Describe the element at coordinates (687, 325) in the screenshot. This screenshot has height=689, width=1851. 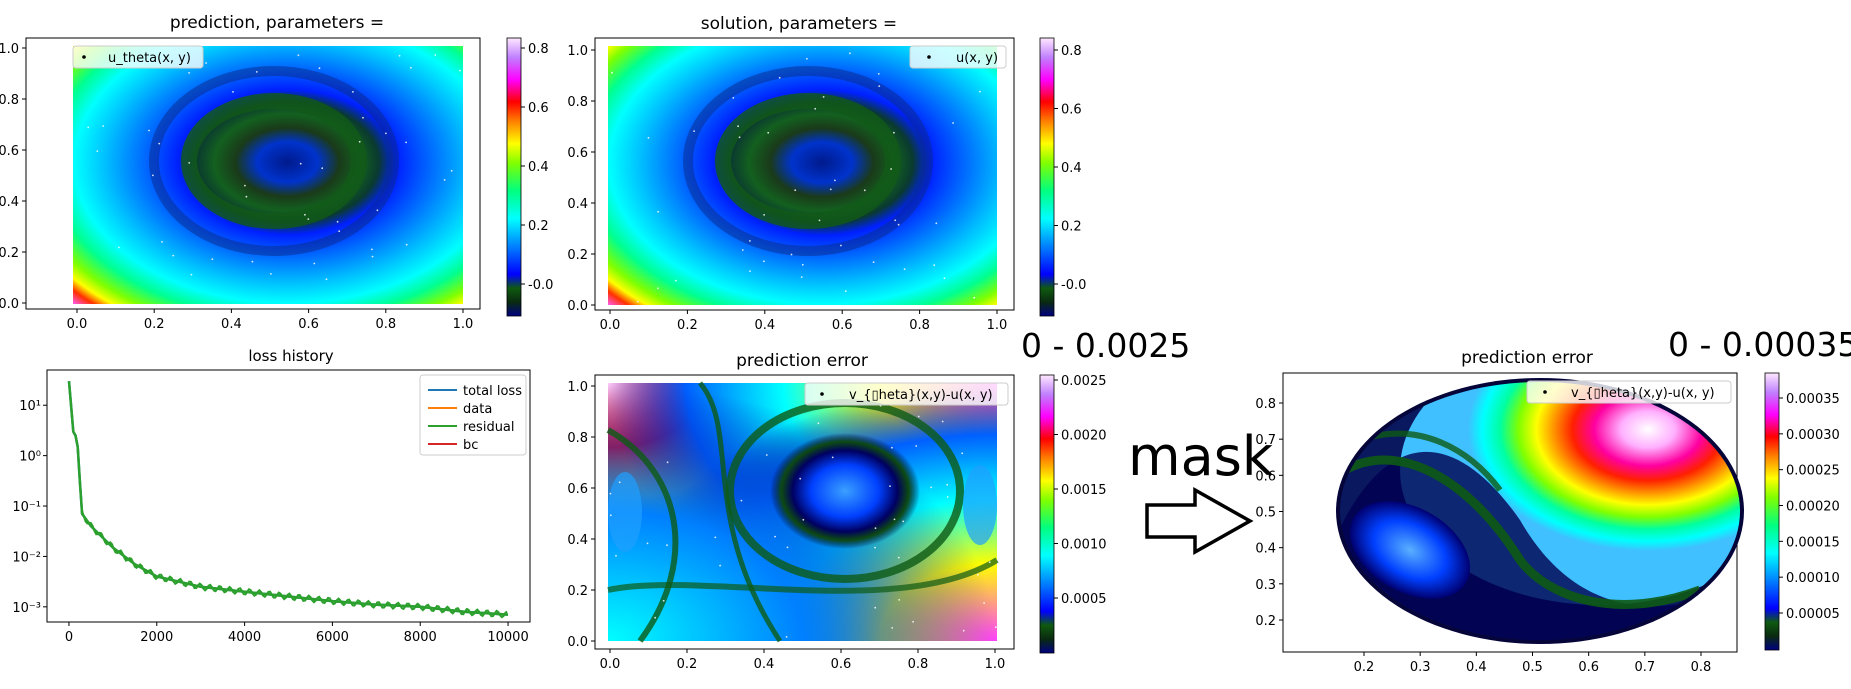
I see `solution-x-tick-label: 0.2` at that location.